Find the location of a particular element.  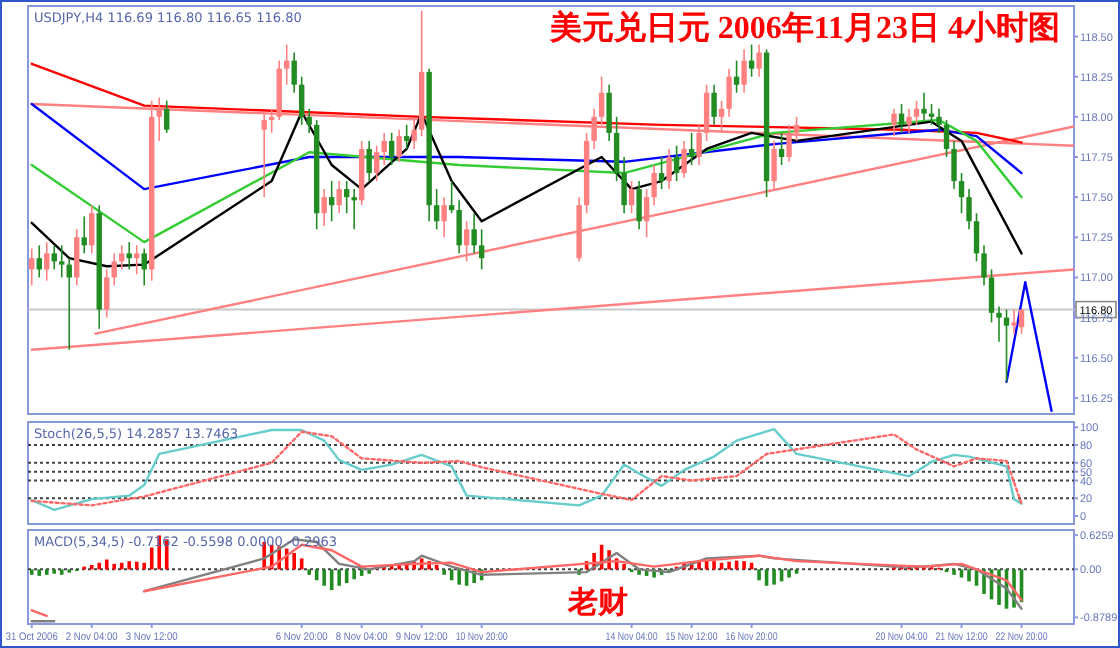

annotation: 老财 is located at coordinates (597, 603).